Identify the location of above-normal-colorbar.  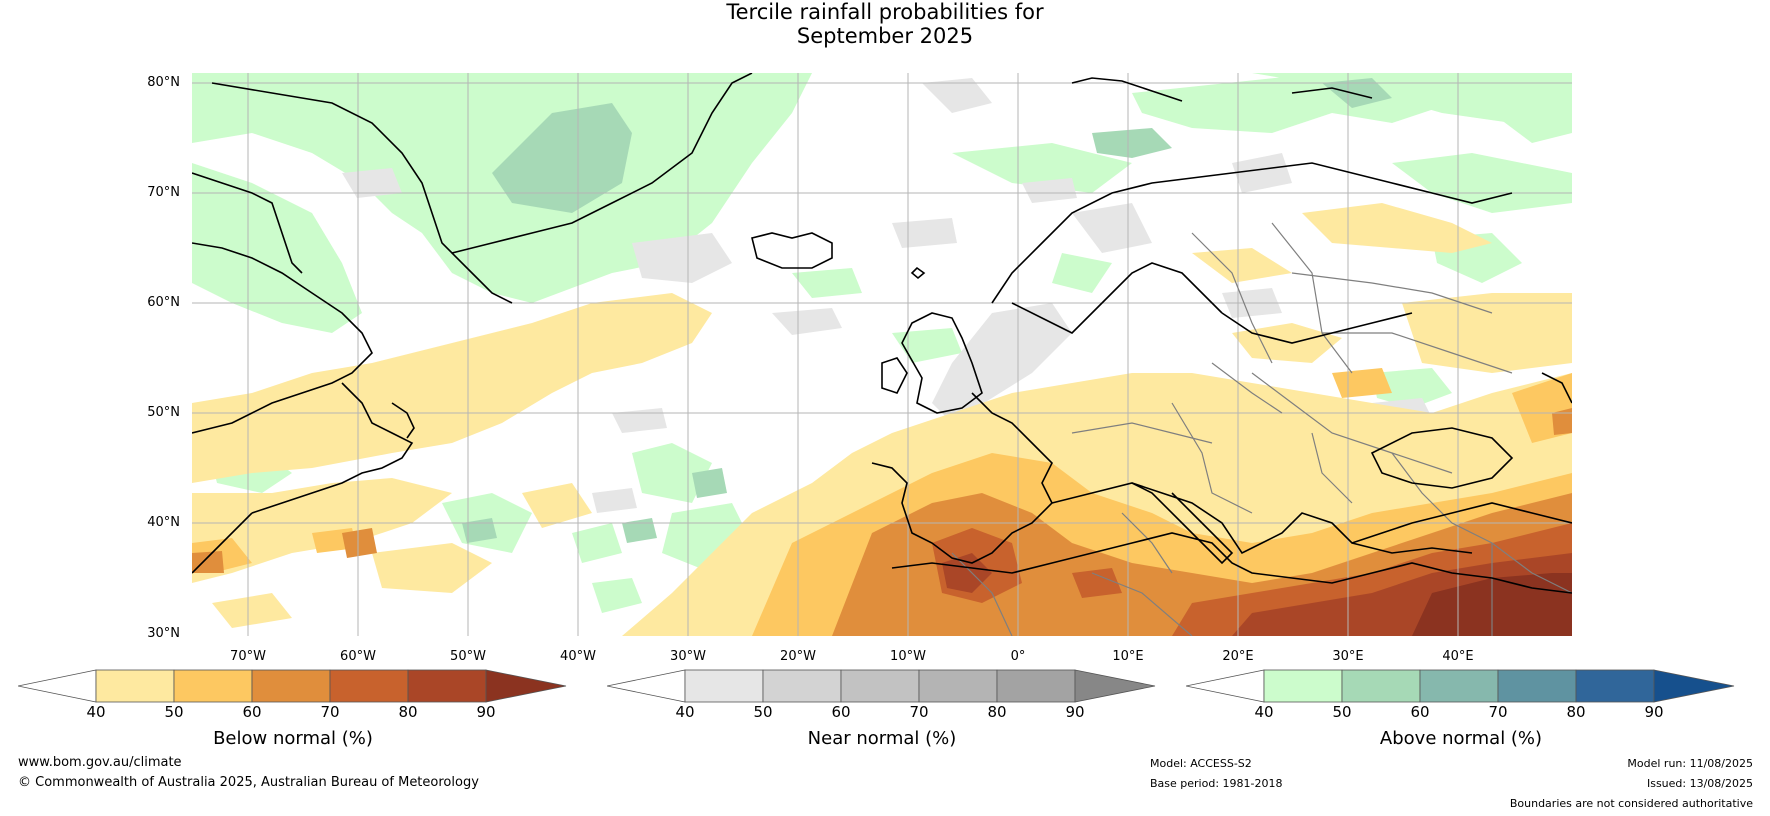
(1461, 686).